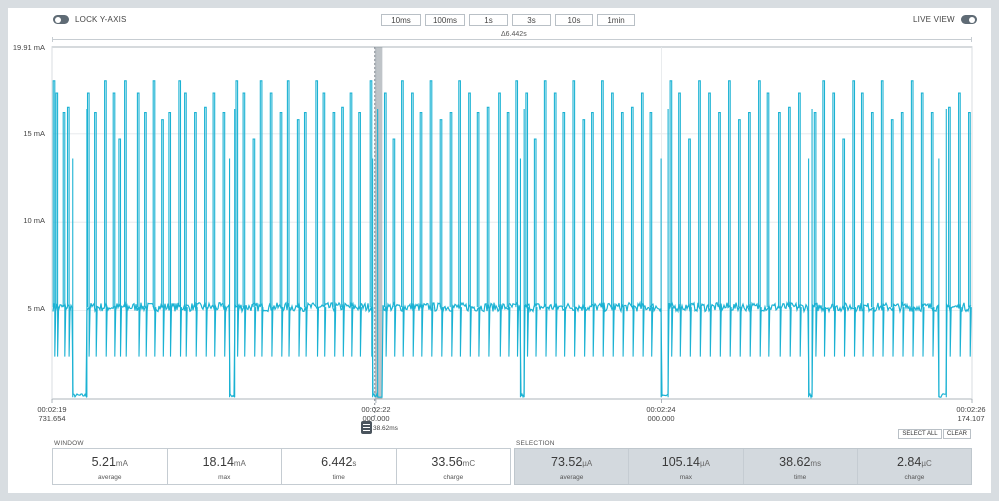 The height and width of the screenshot is (501, 999). I want to click on select-all-button: SELECT ALL, so click(920, 434).